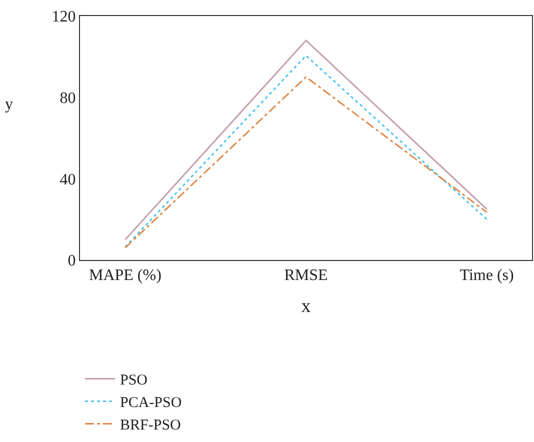  Describe the element at coordinates (64, 17) in the screenshot. I see `y-tick-label: 120` at that location.